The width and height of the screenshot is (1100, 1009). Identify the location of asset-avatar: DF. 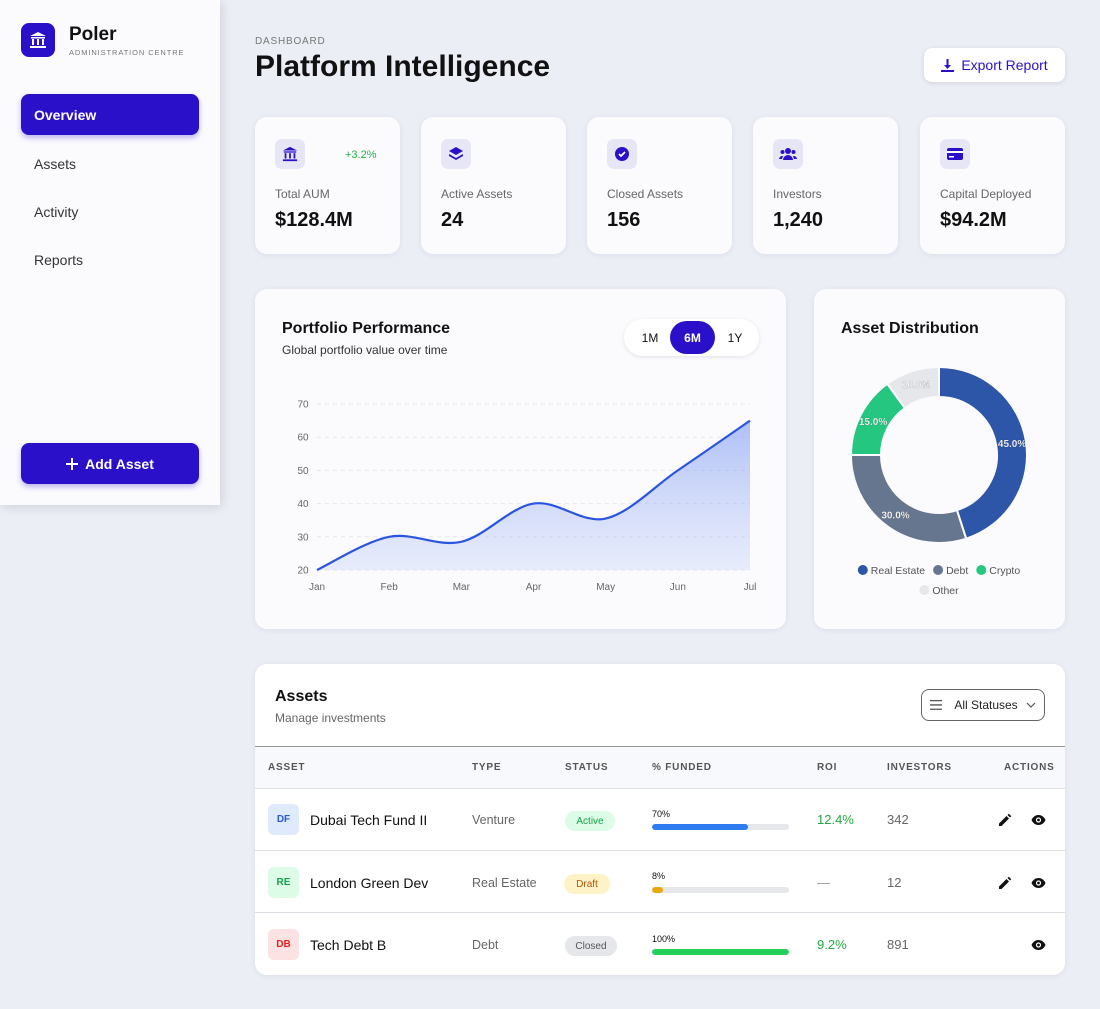
(283, 819).